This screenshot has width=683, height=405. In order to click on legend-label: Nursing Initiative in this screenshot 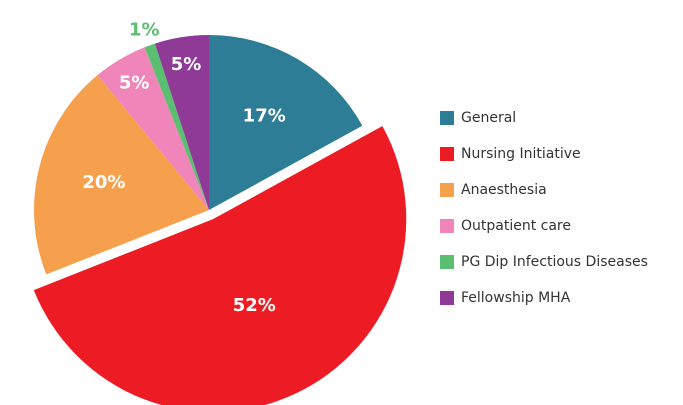, I will do `click(521, 154)`.